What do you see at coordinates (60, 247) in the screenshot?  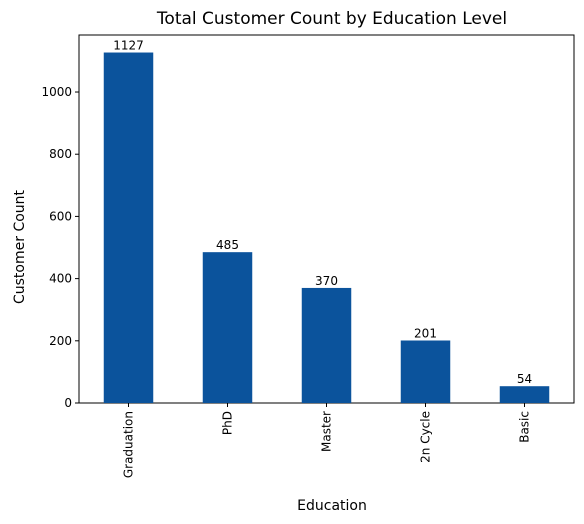 I see `y-axis: 0 200 400 600 800 1000` at bounding box center [60, 247].